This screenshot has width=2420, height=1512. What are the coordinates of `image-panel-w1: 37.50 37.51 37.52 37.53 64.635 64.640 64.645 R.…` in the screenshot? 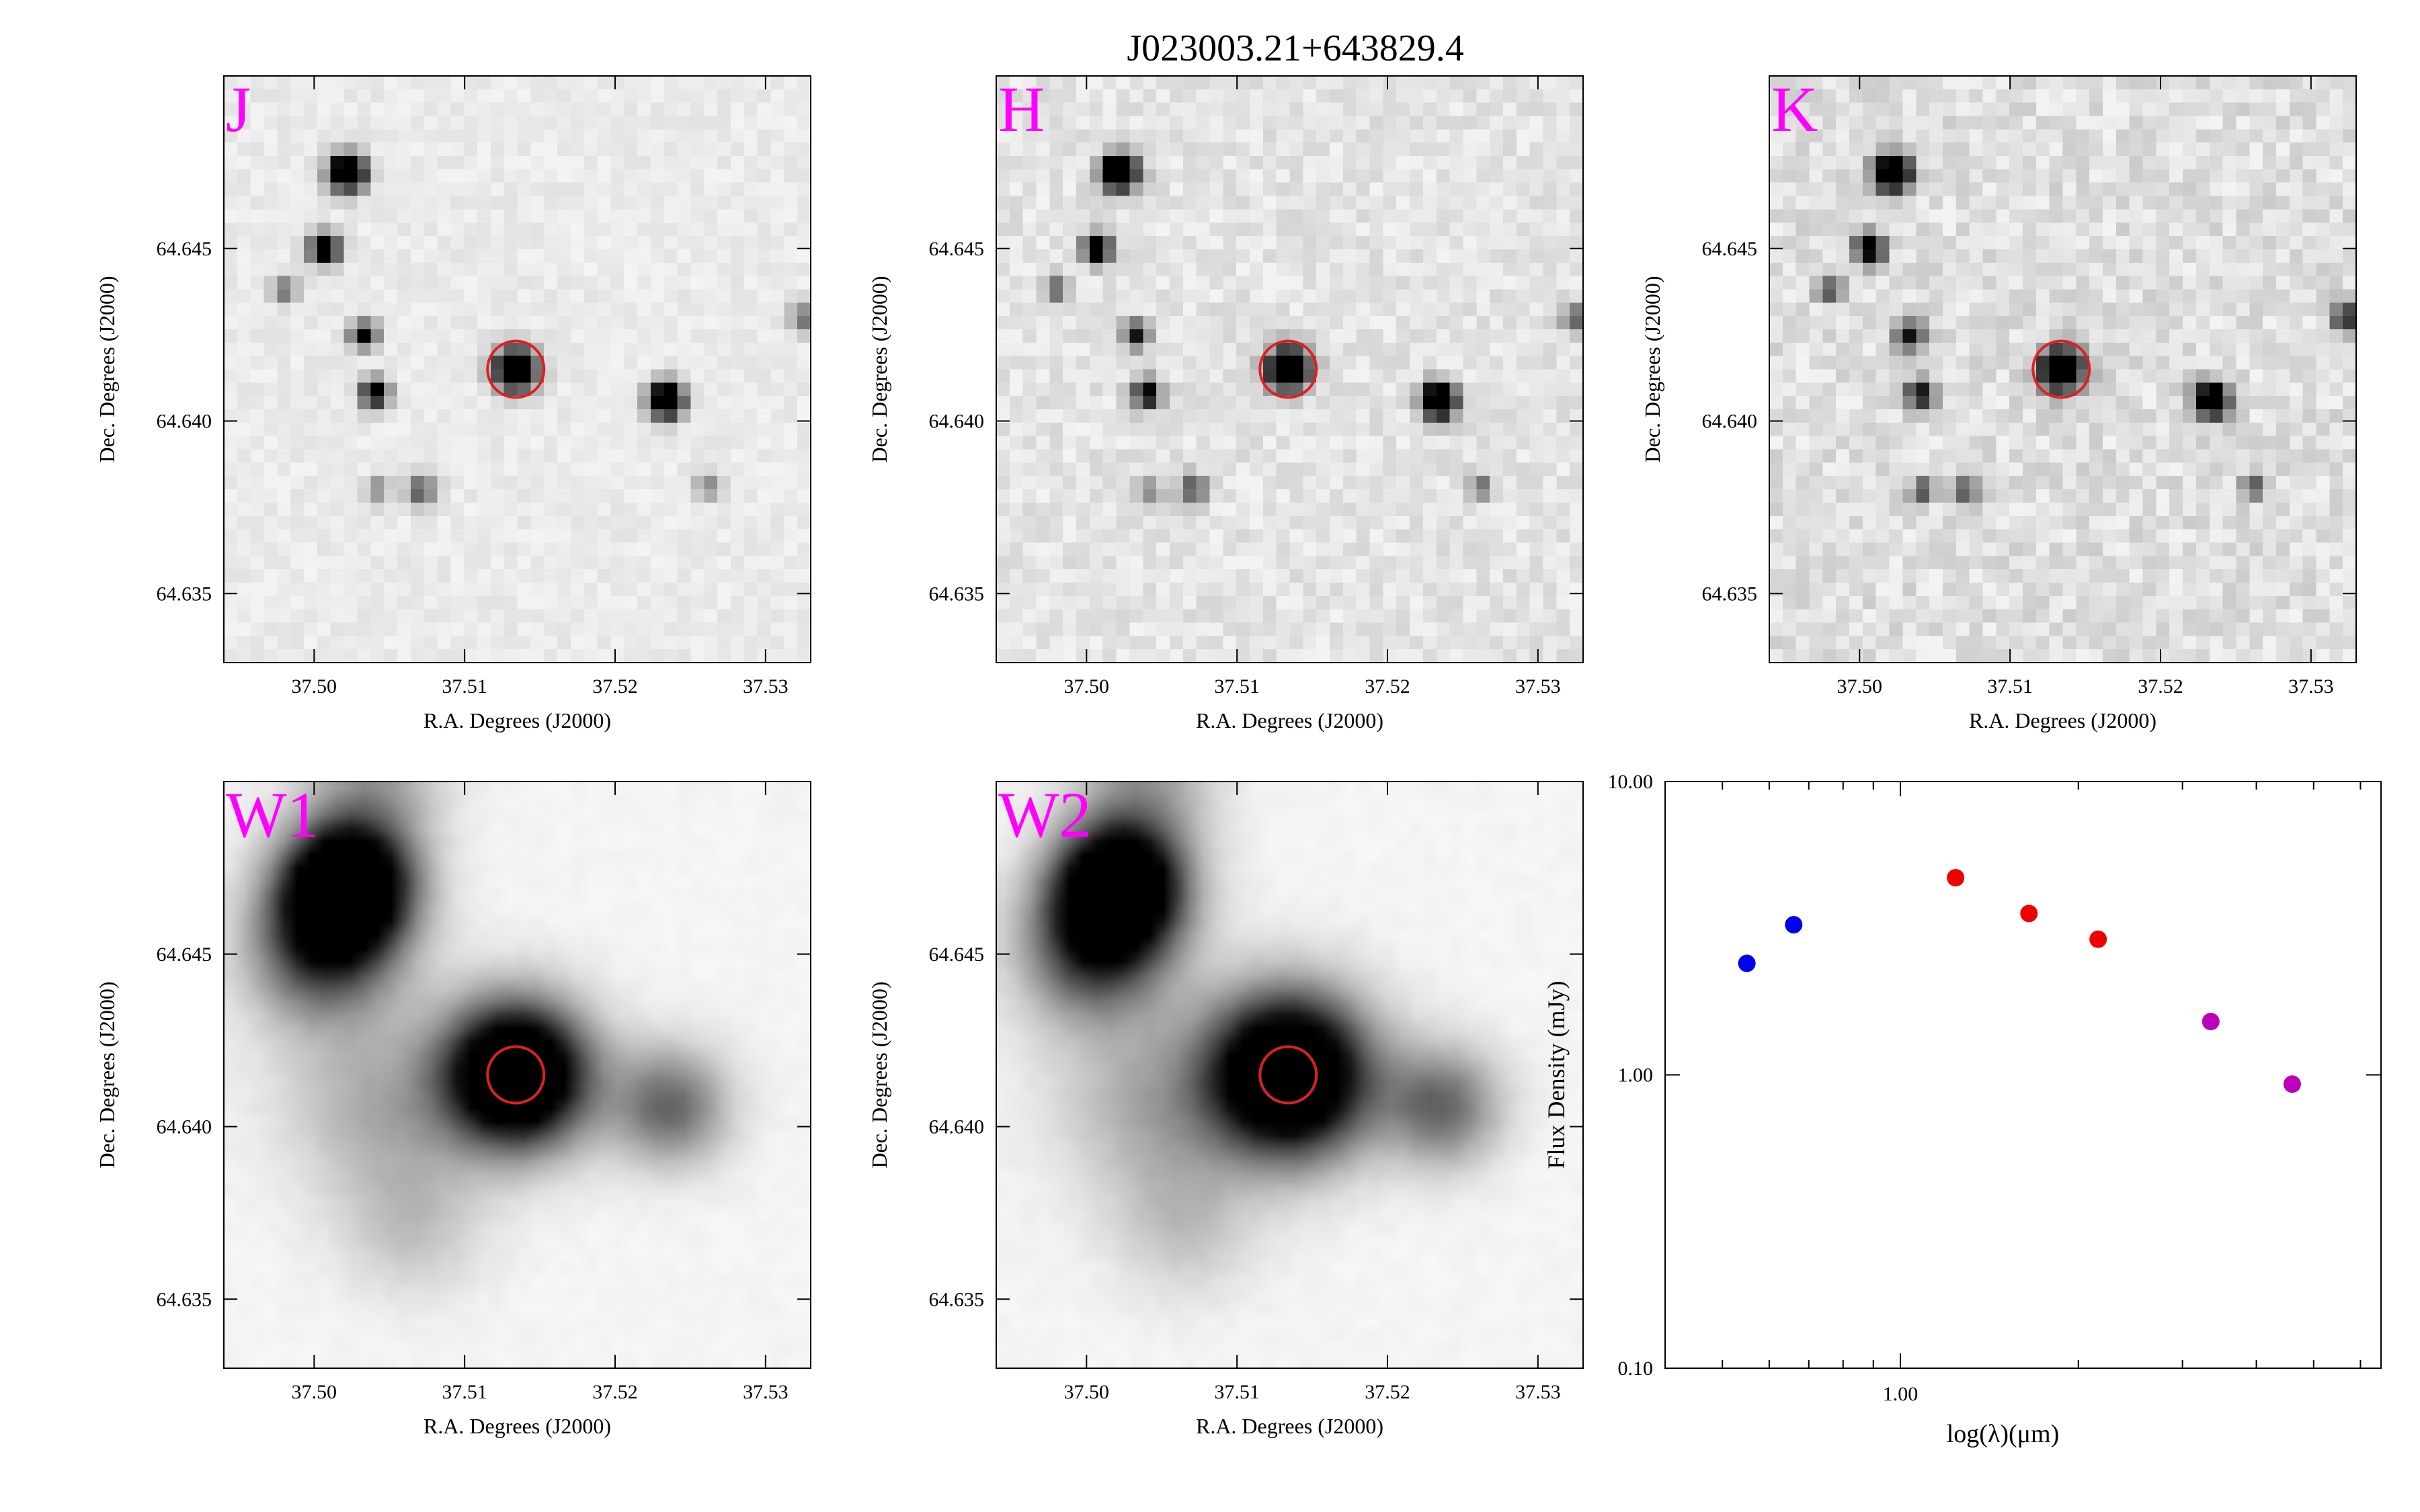 It's located at (453, 1109).